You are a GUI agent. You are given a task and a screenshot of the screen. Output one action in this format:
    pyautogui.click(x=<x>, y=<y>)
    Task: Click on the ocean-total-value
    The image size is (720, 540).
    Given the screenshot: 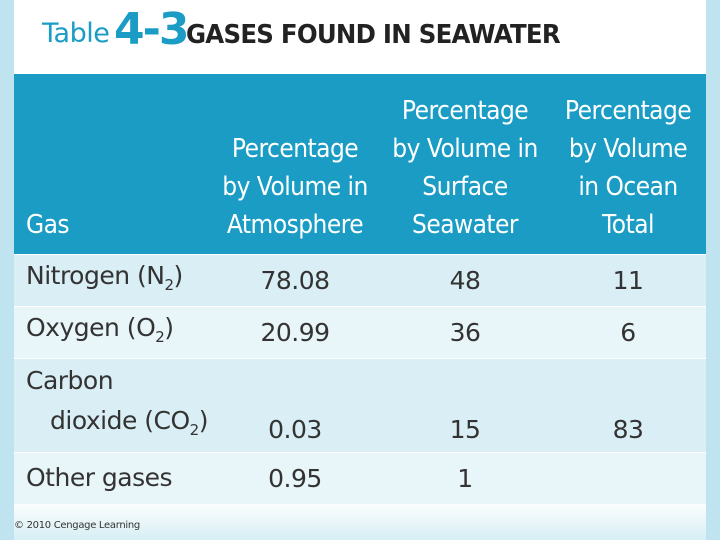 What is the action you would take?
    pyautogui.click(x=628, y=477)
    